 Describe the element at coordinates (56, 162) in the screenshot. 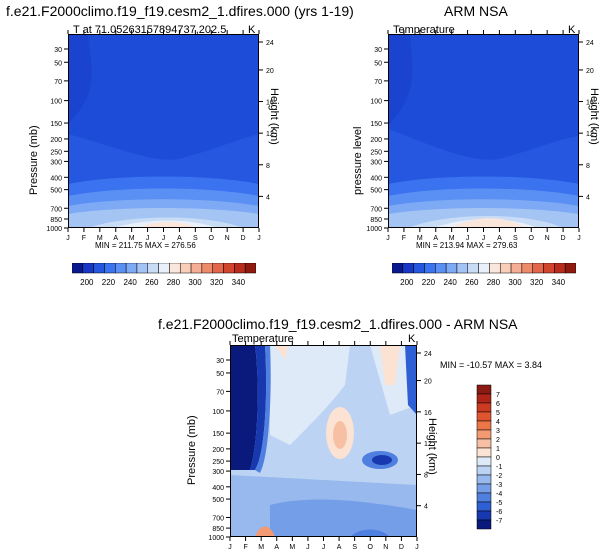

I see `panel1-ytick-label: 300` at that location.